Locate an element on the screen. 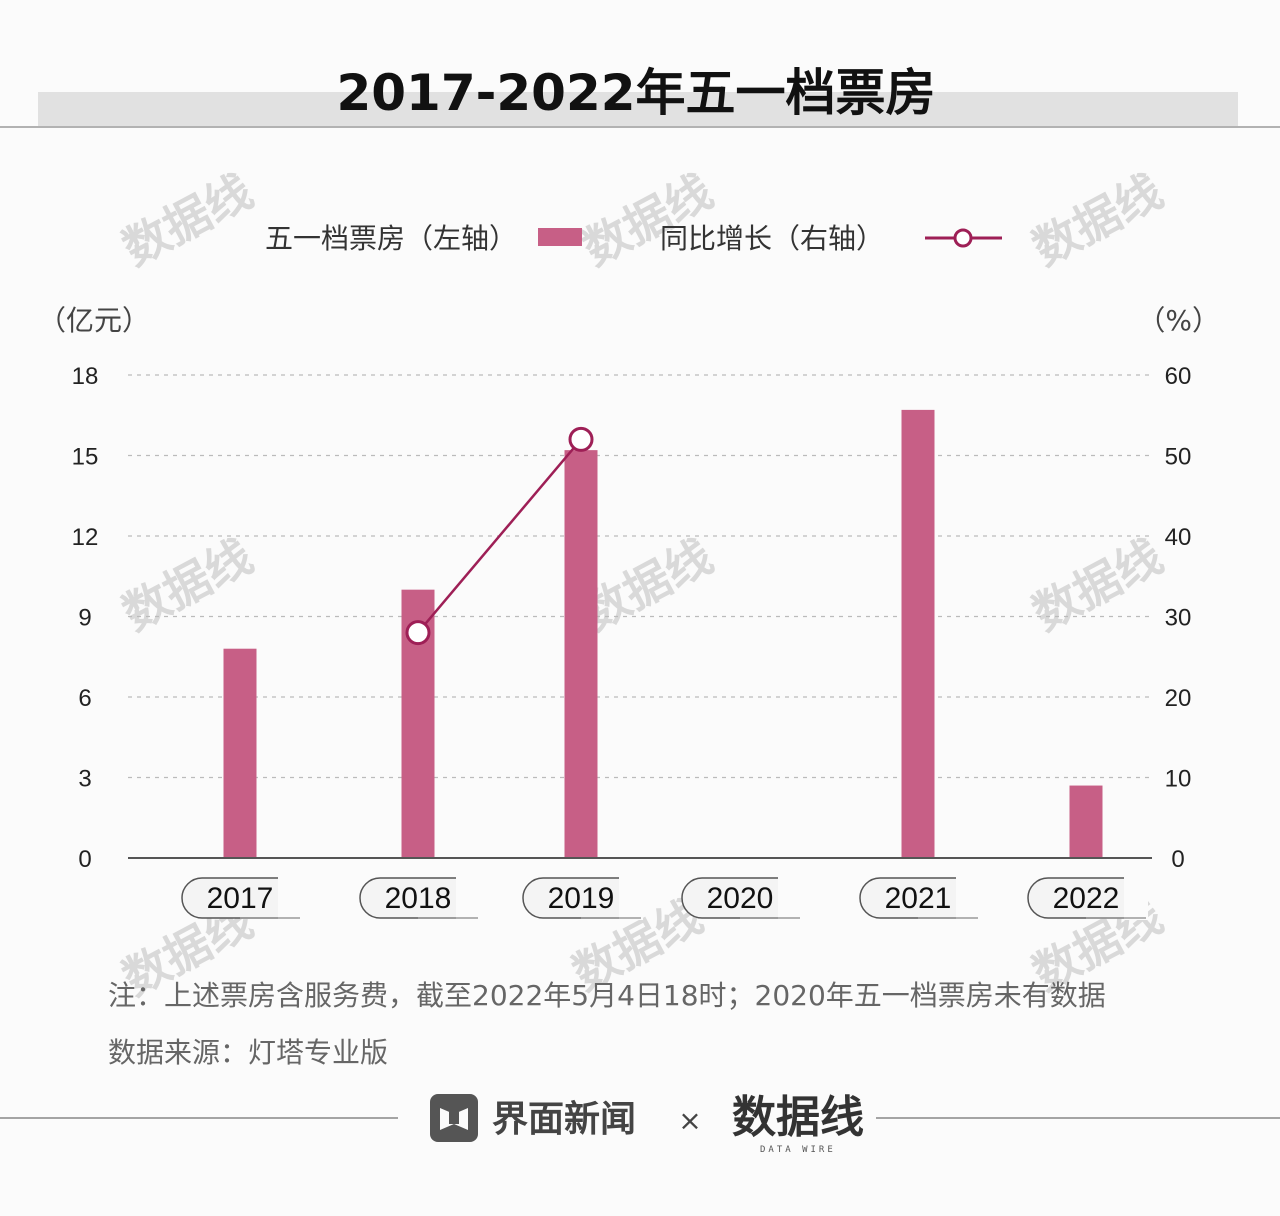 This screenshot has height=1216, width=1280. growth-line-series is located at coordinates (499, 536).